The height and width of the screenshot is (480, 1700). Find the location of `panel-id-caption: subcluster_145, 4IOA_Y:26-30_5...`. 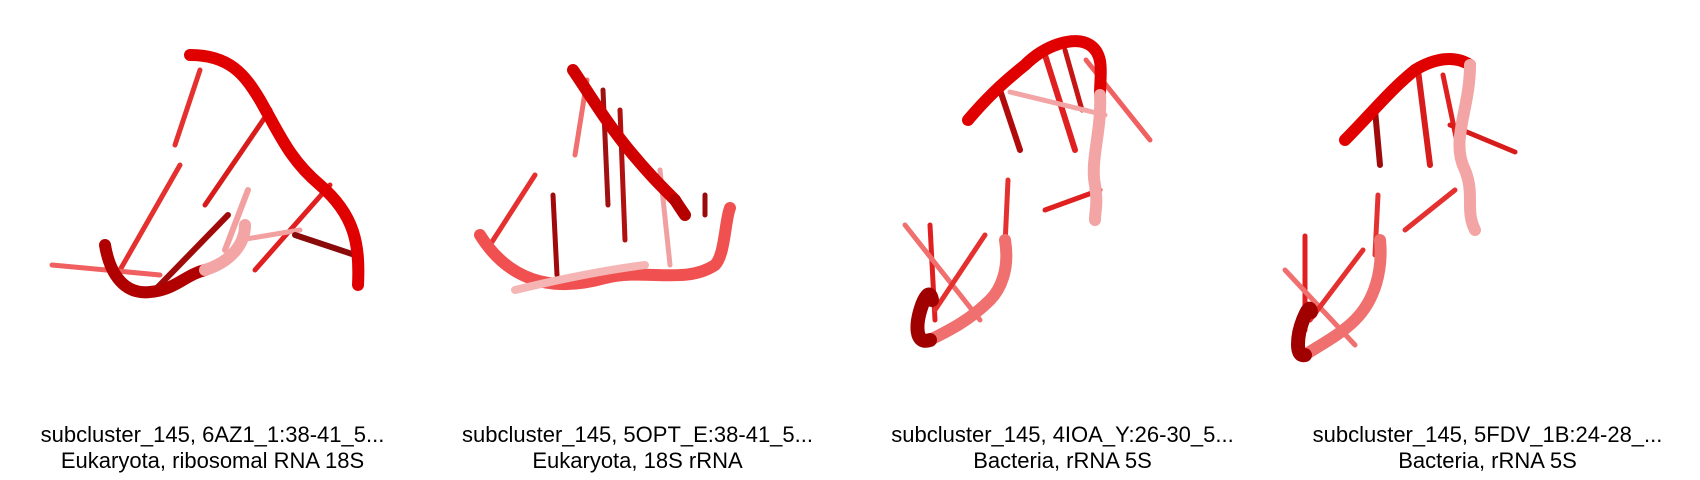

panel-id-caption: subcluster_145, 4IOA_Y:26-30_5... is located at coordinates (1062, 434).